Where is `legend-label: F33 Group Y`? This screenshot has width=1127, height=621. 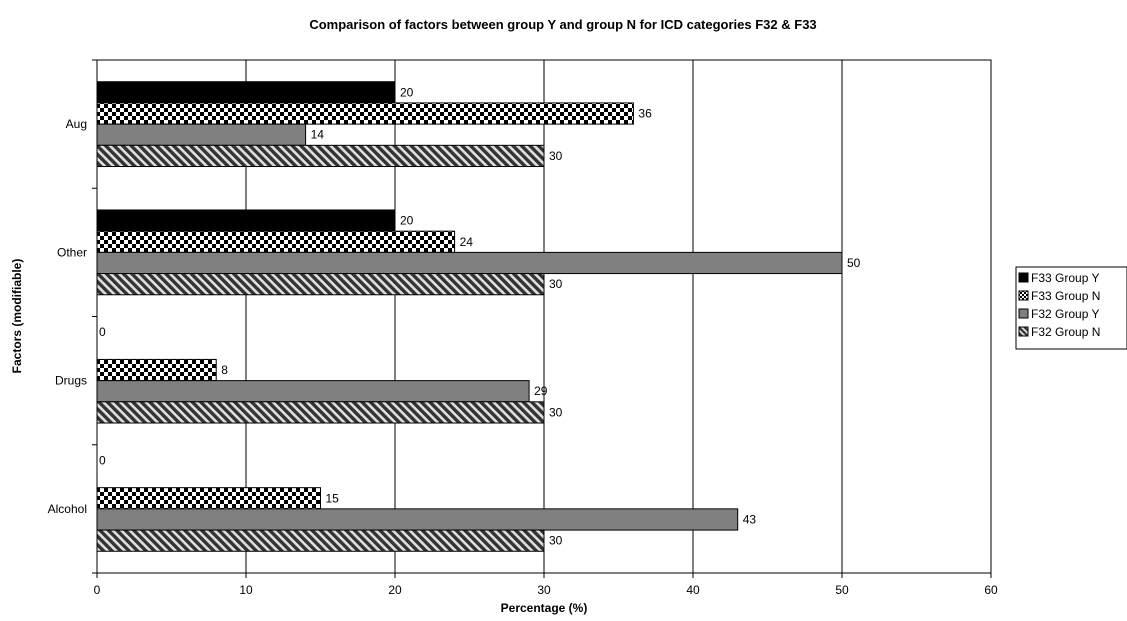 legend-label: F33 Group Y is located at coordinates (1065, 278).